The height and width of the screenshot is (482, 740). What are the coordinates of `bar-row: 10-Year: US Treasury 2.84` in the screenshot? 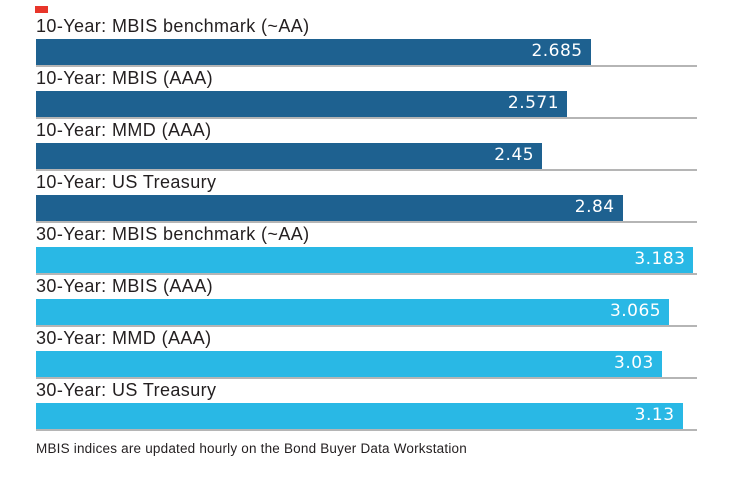 It's located at (366, 197).